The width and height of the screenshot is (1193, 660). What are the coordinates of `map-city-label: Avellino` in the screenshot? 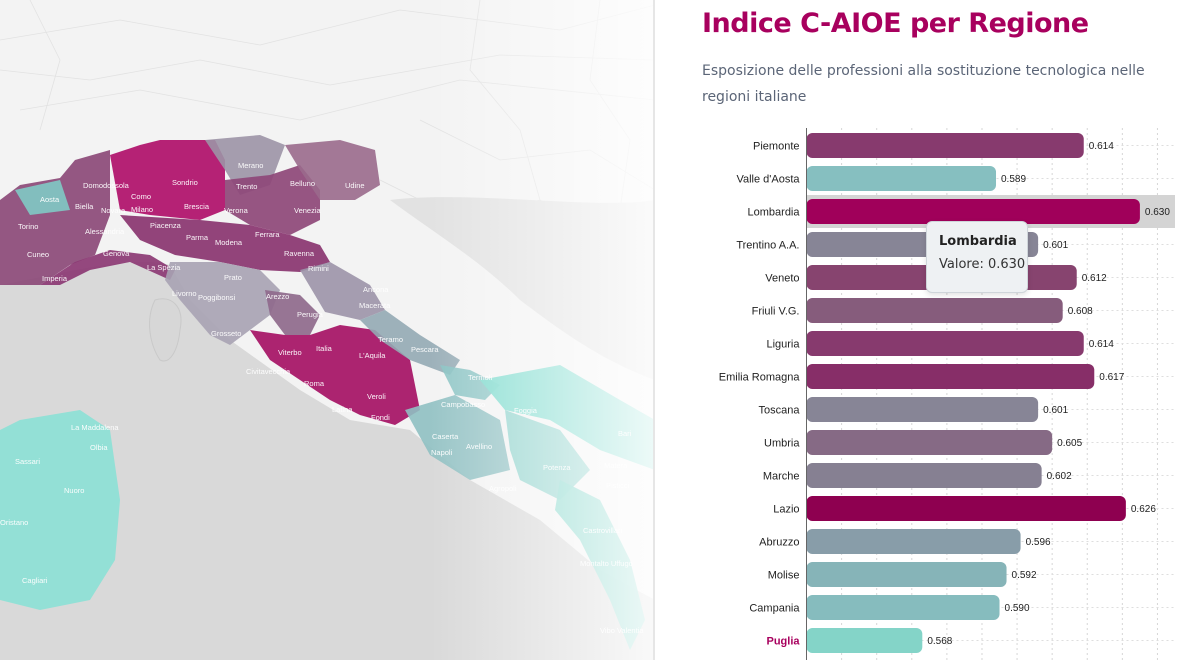 It's located at (479, 446).